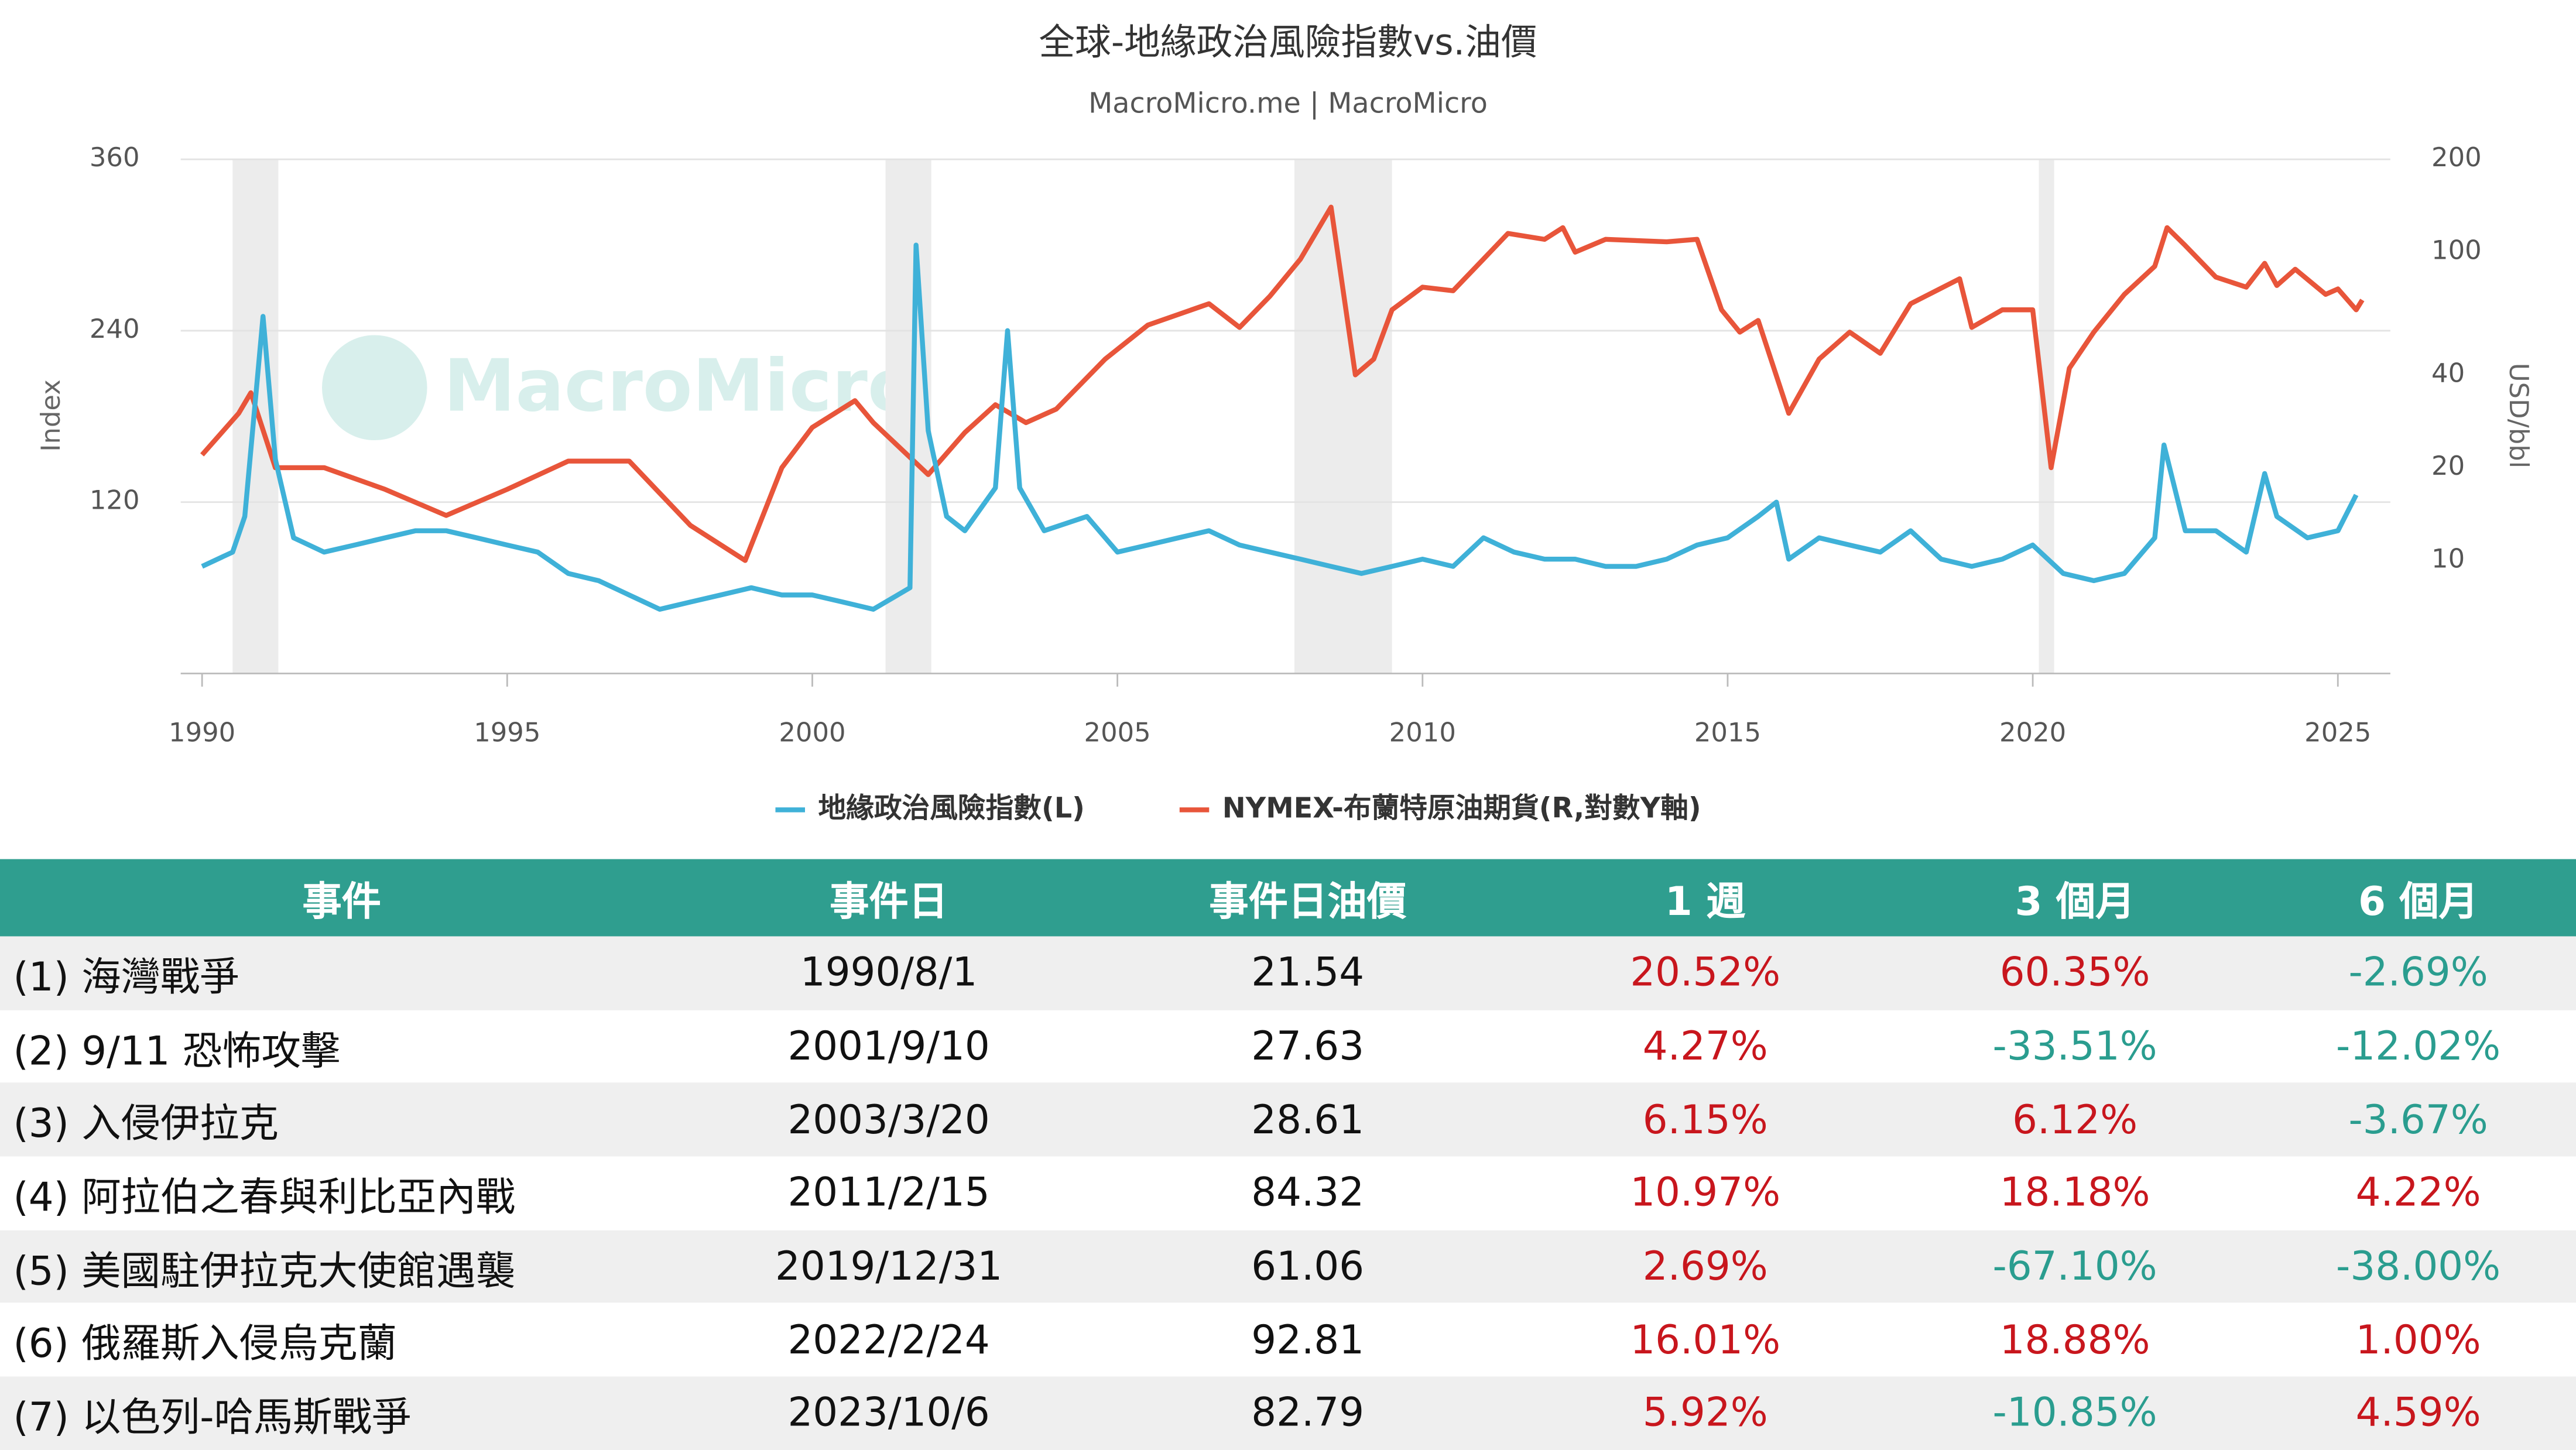  Describe the element at coordinates (888, 1340) in the screenshot. I see `table-cell: 2022/2/24` at that location.